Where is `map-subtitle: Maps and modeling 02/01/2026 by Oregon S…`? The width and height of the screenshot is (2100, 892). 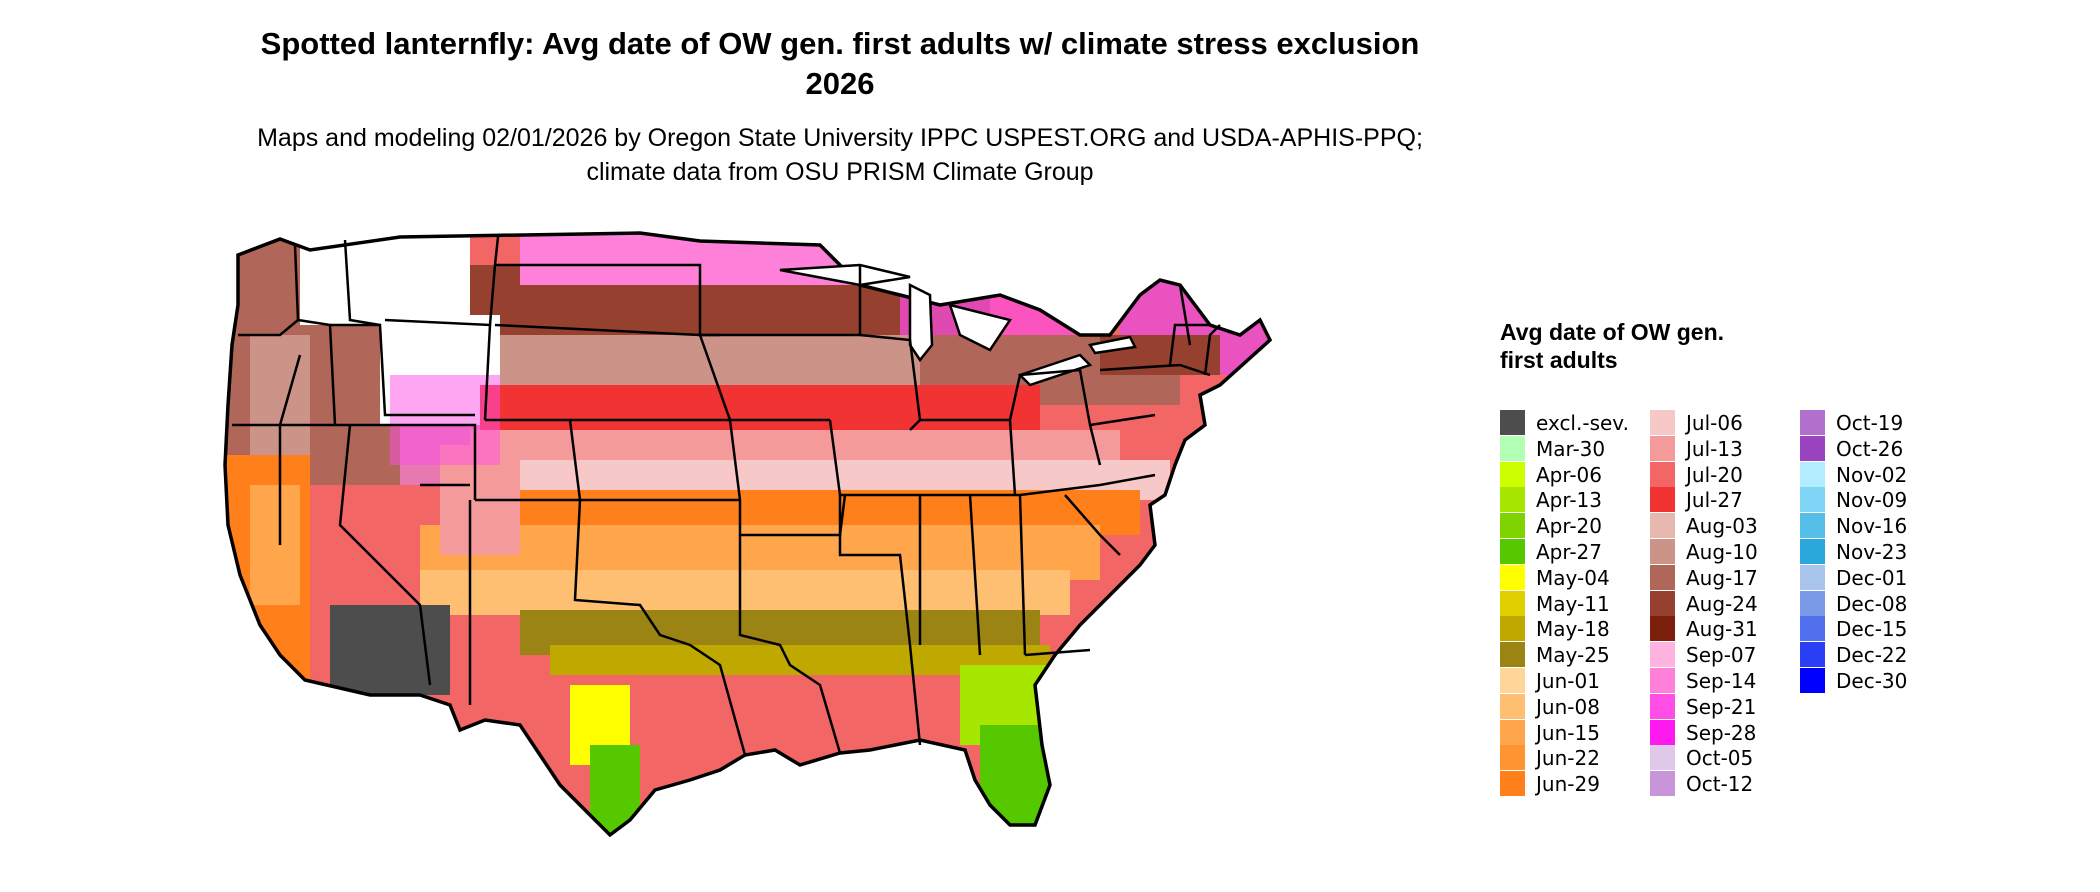
map-subtitle: Maps and modeling 02/01/2026 by Oregon S… is located at coordinates (840, 155).